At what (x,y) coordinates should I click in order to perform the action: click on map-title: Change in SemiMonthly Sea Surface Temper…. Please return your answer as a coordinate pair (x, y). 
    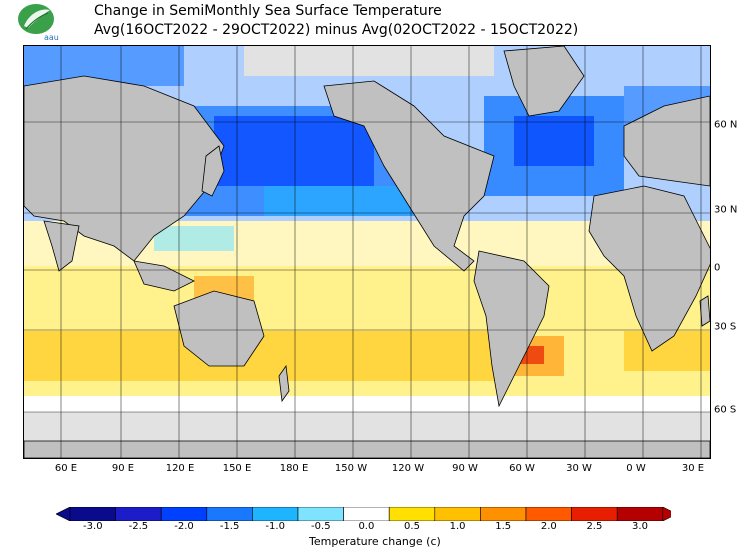
    Looking at the image, I should click on (336, 21).